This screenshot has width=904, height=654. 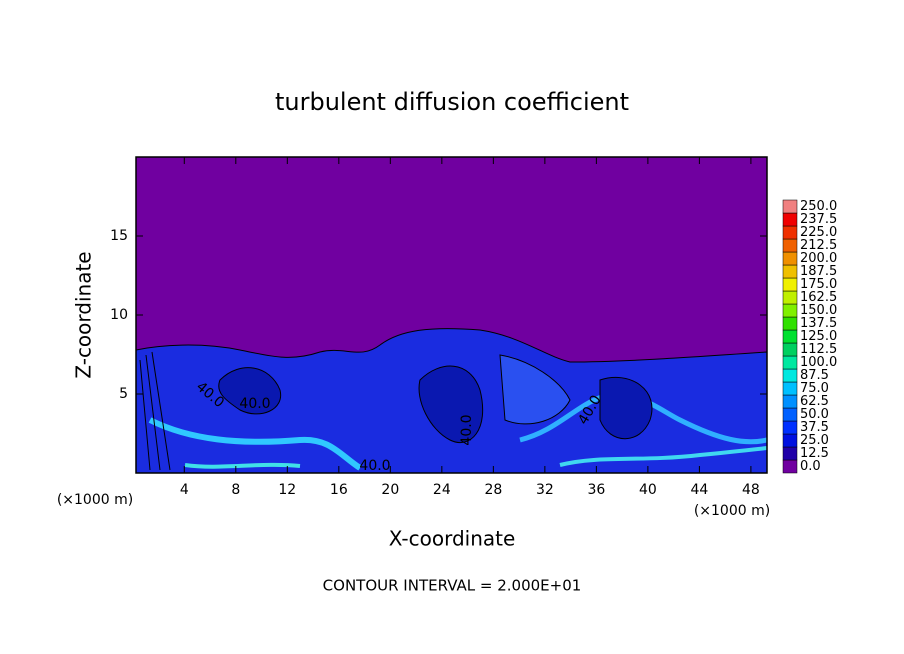 I want to click on colorbar-label: 25.0, so click(x=814, y=440).